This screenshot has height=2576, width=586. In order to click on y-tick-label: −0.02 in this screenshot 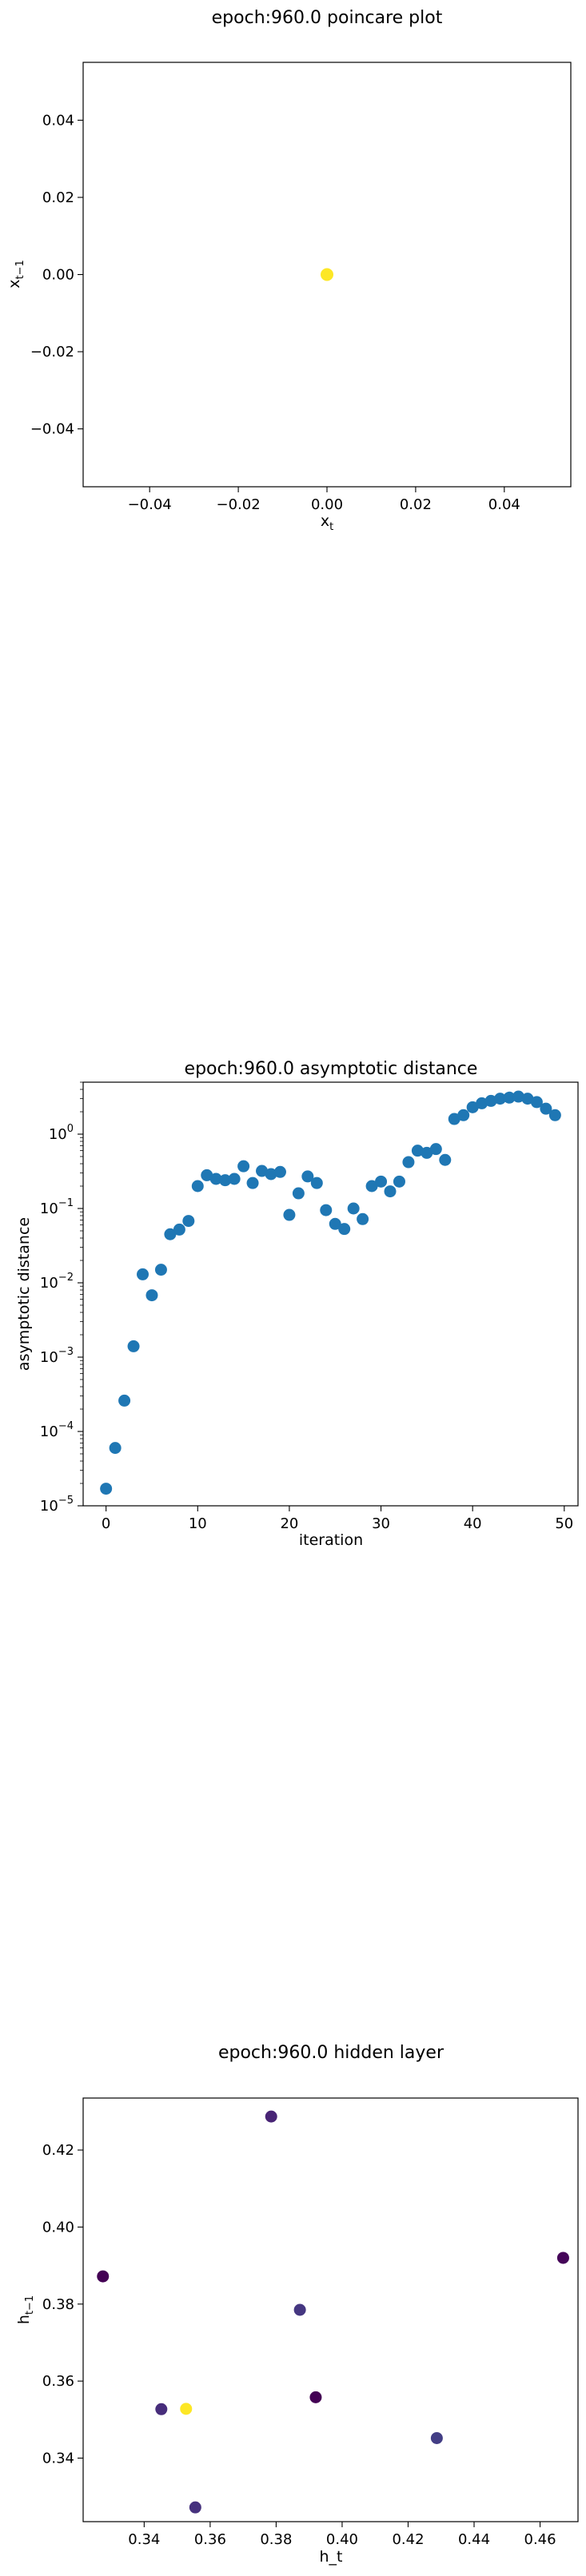, I will do `click(52, 352)`.